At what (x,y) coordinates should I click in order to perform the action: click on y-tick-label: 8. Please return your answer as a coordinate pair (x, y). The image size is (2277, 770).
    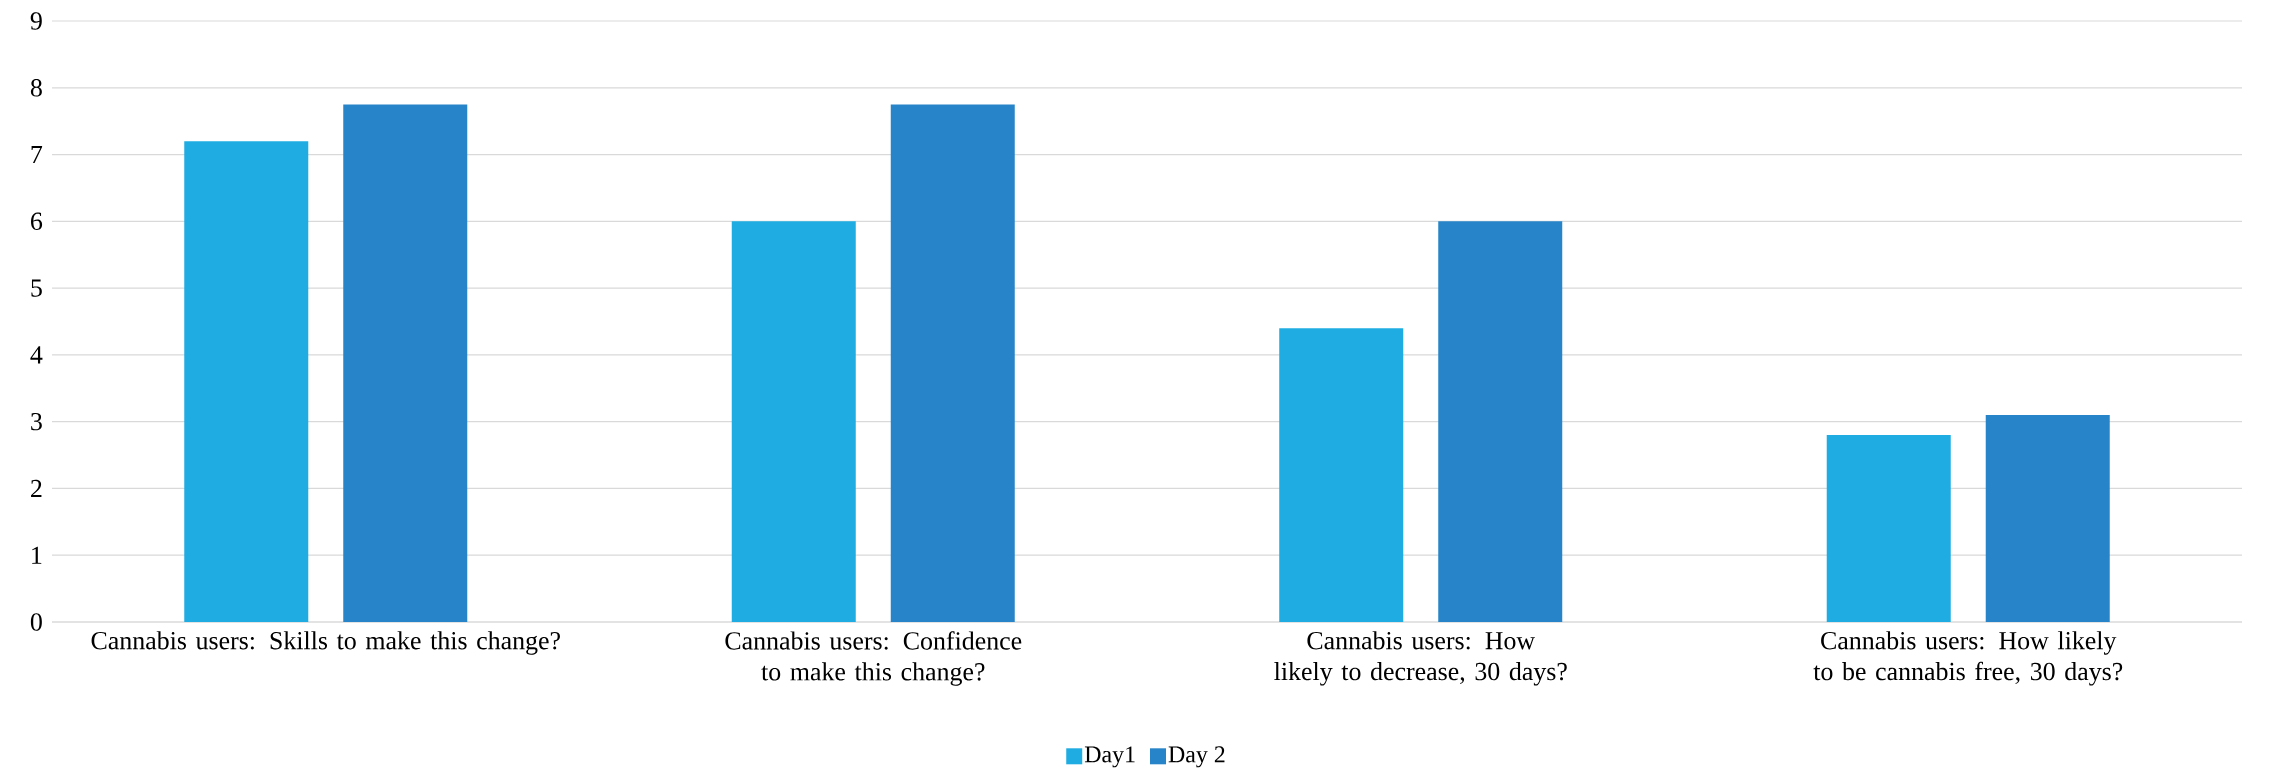
    Looking at the image, I should click on (36, 87).